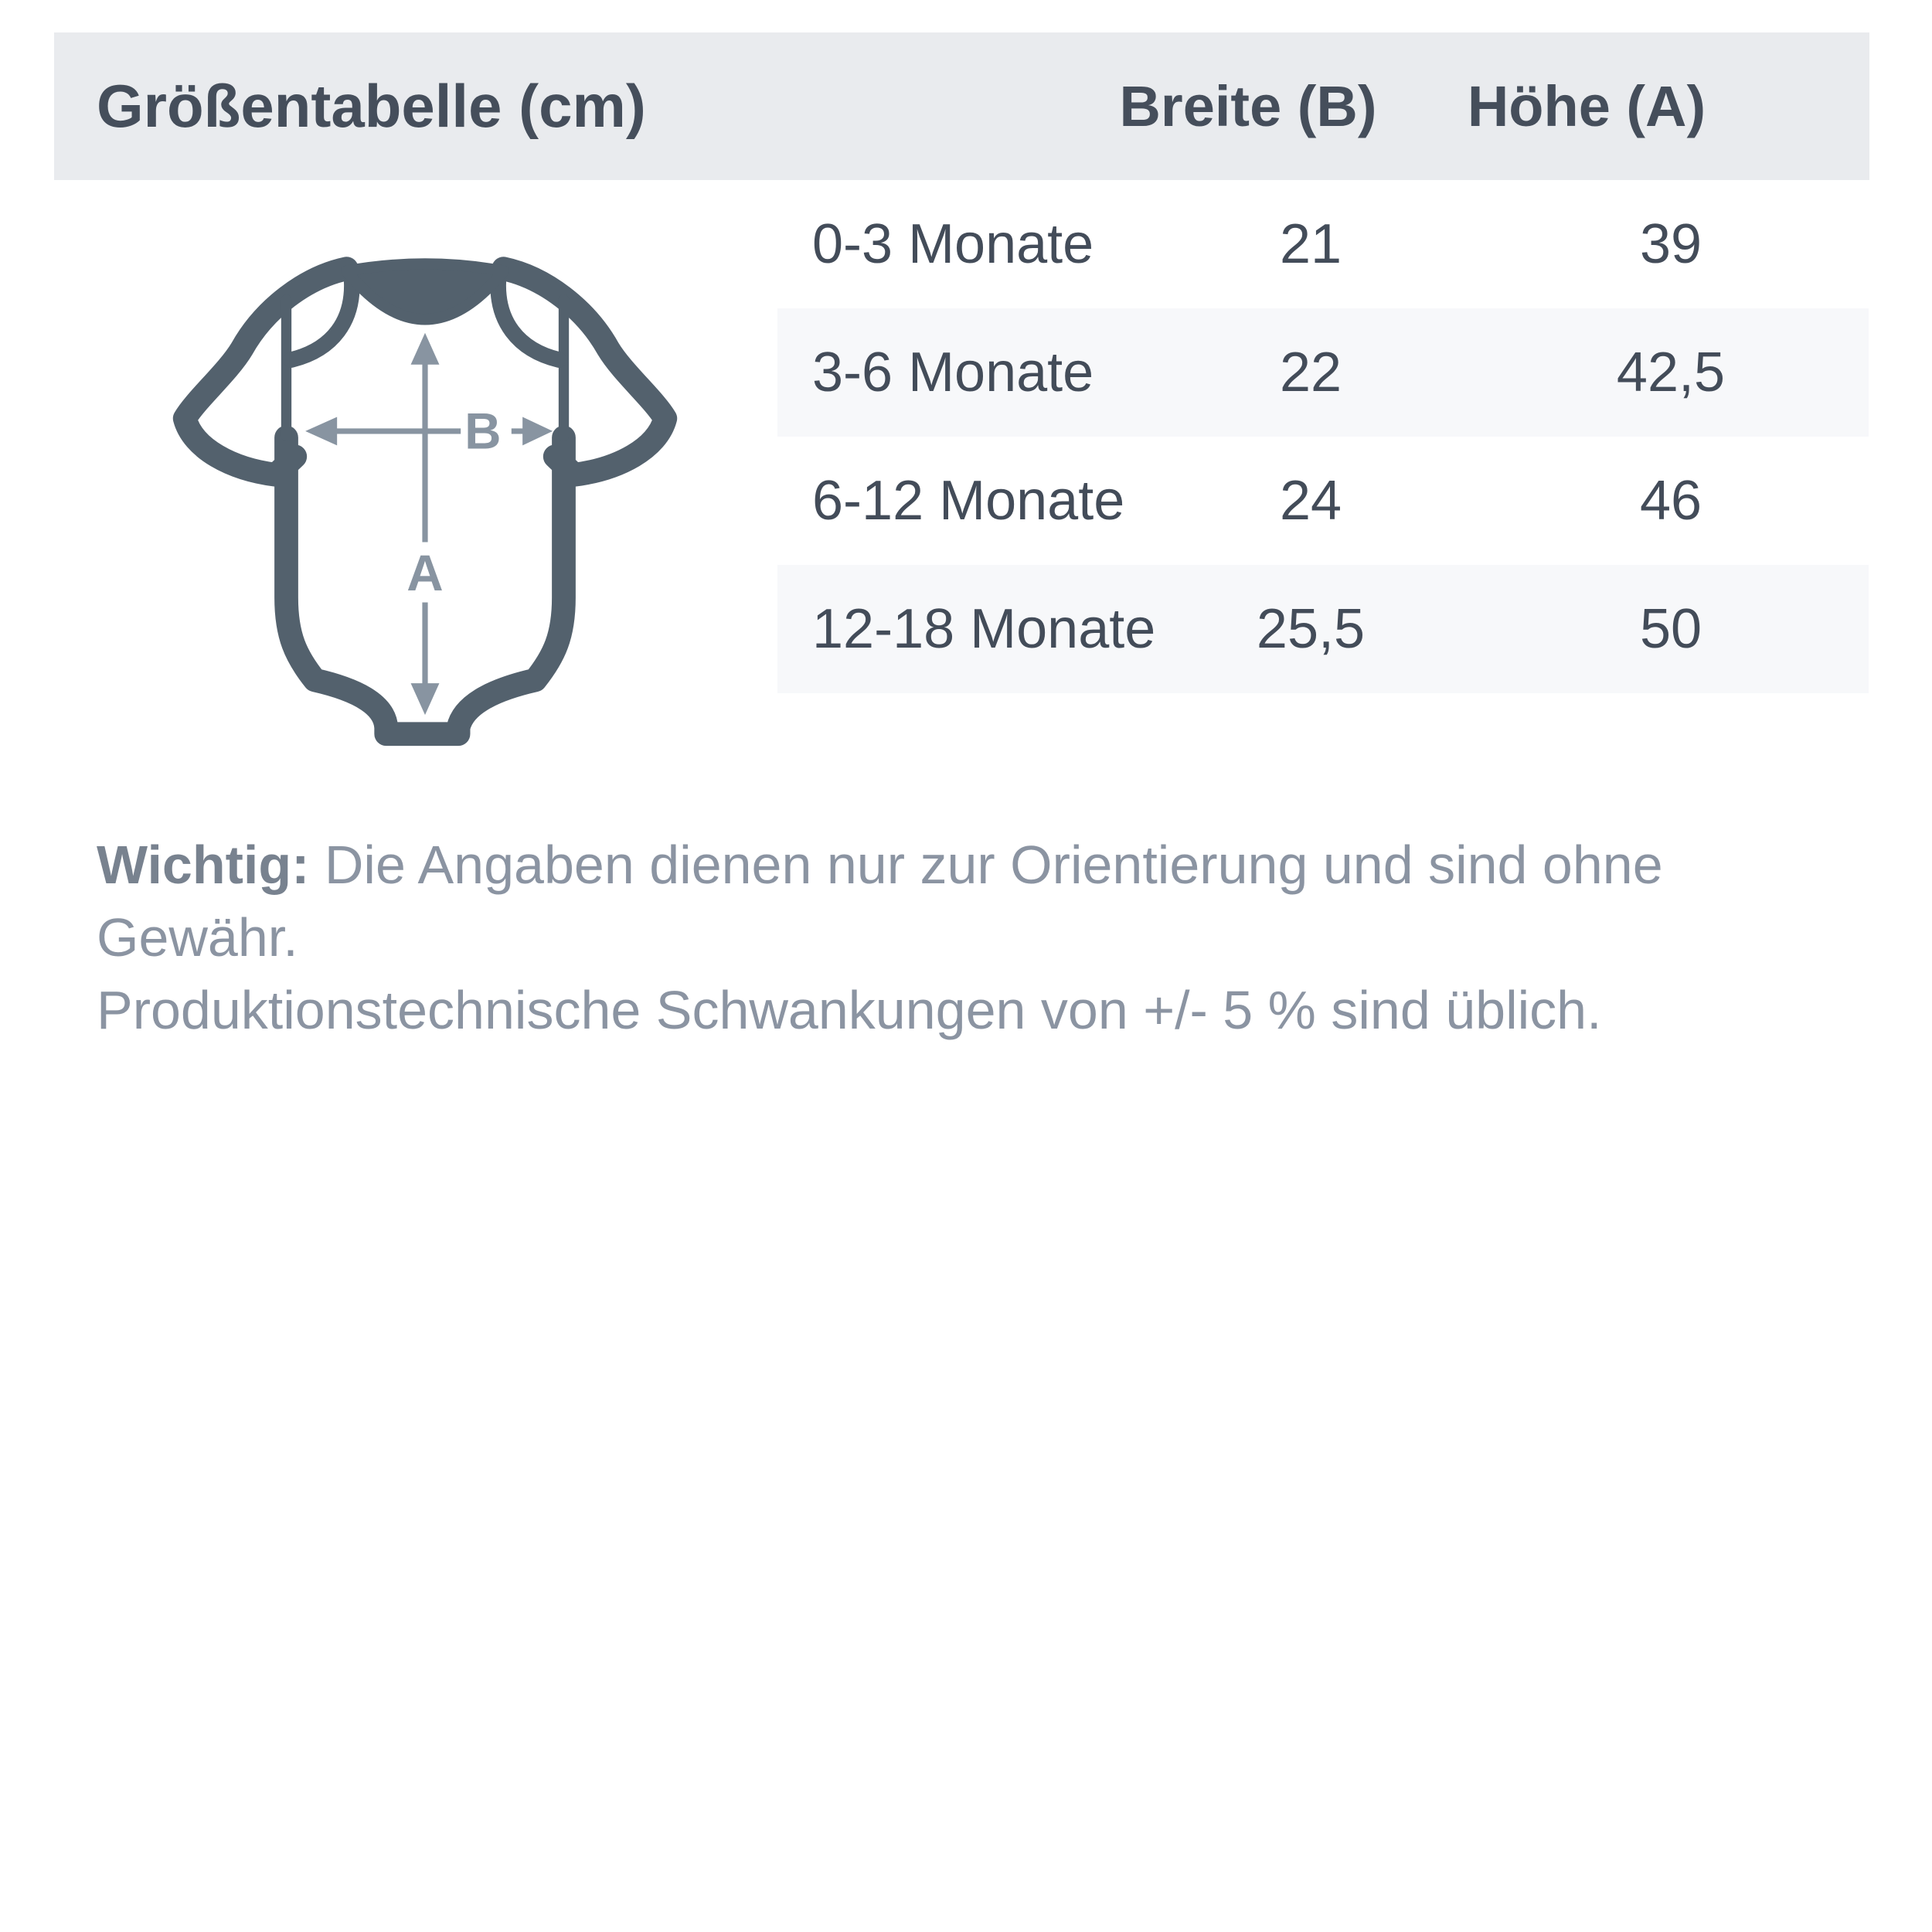 The image size is (1932, 1932). I want to click on table-row: 3-6 Monate 22 42,5, so click(1323, 372).